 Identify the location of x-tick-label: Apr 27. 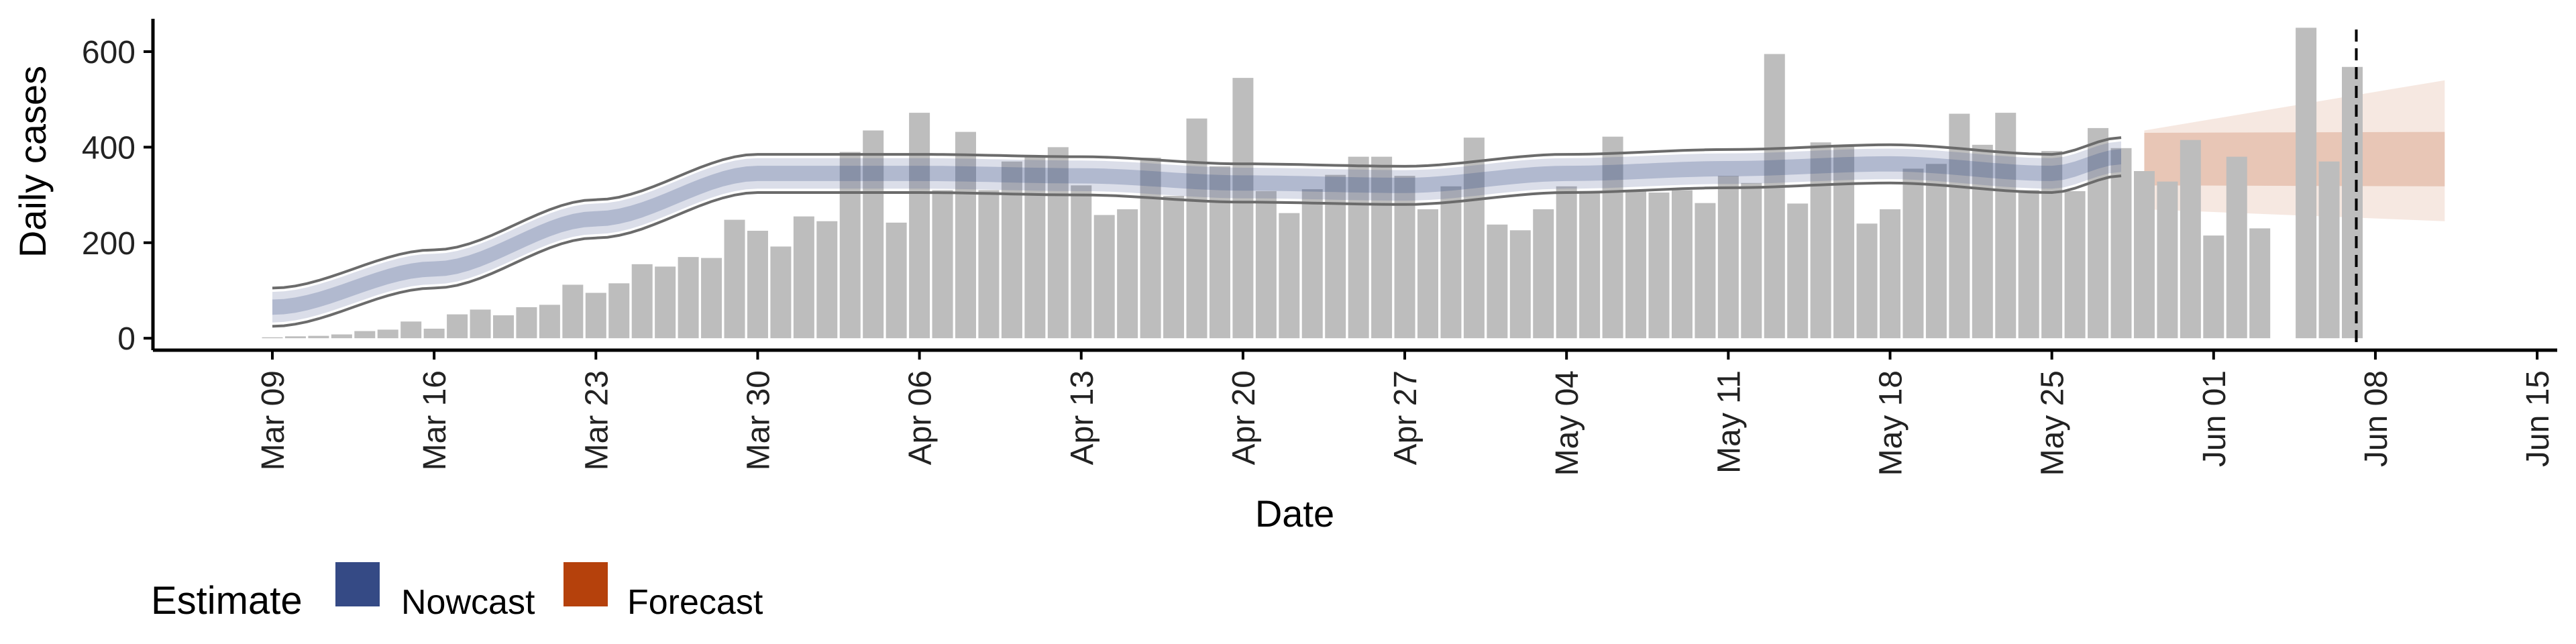
(1406, 417).